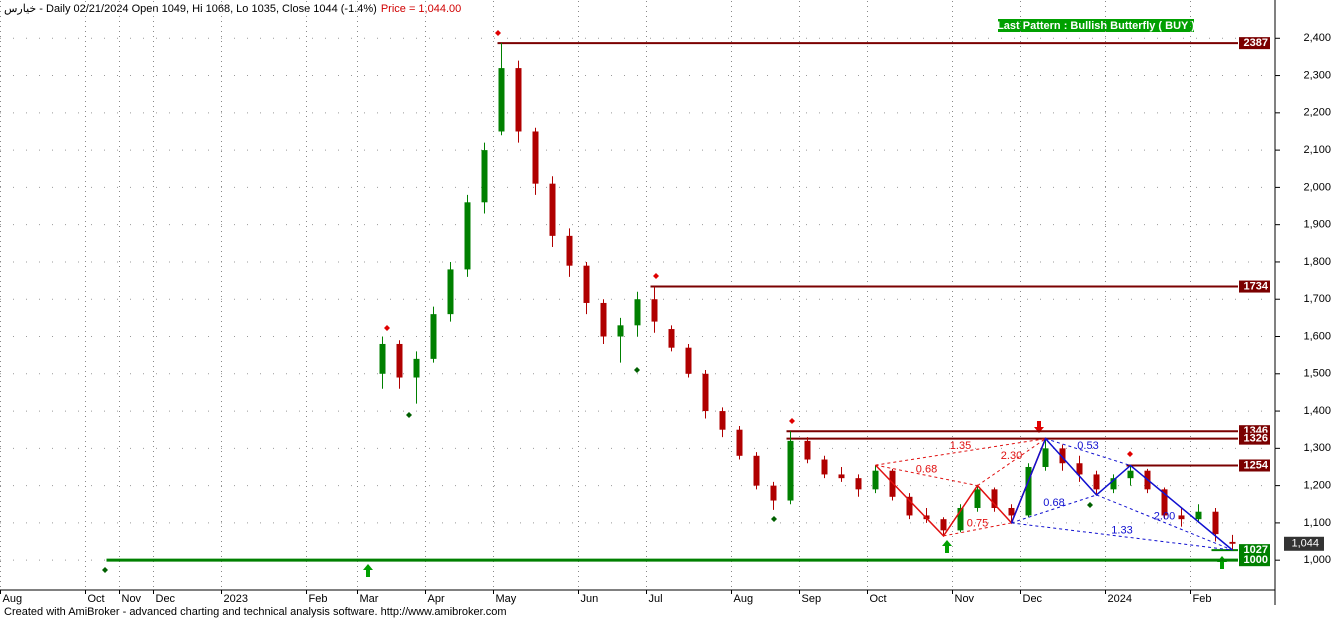 The height and width of the screenshot is (619, 1336). I want to click on last-price: 1,044, so click(1305, 544).